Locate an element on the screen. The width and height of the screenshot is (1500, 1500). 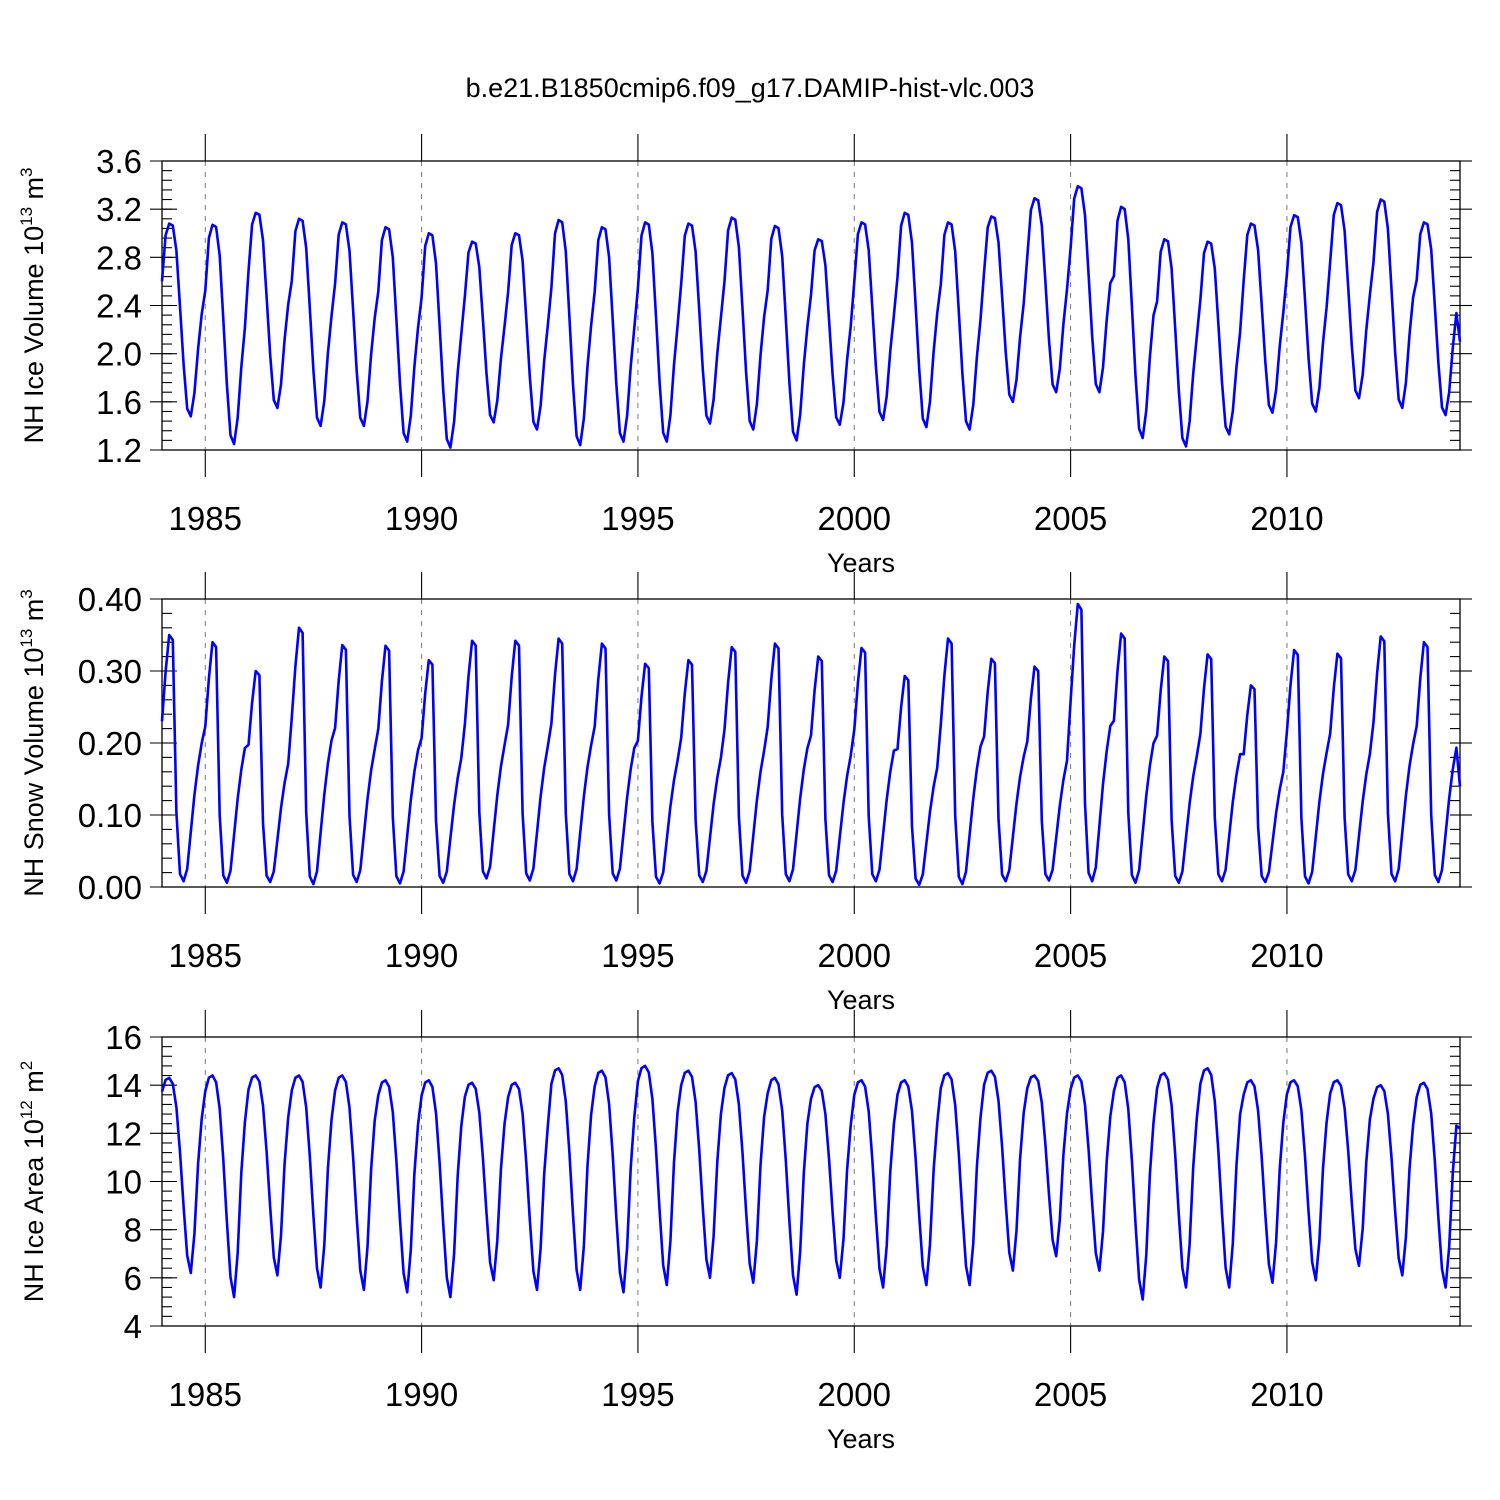
y-tick-label: 10 is located at coordinates (123, 1182).